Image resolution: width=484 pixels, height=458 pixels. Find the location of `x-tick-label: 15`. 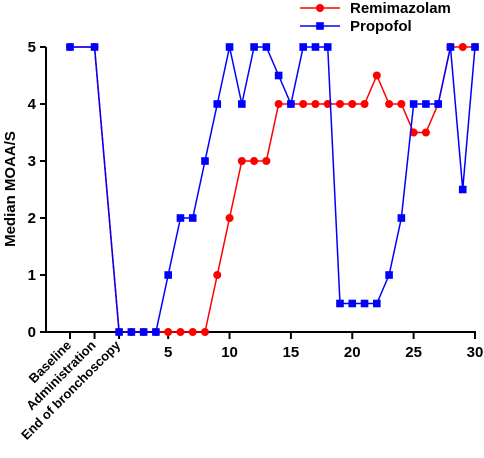

x-tick-label: 15 is located at coordinates (291, 352).